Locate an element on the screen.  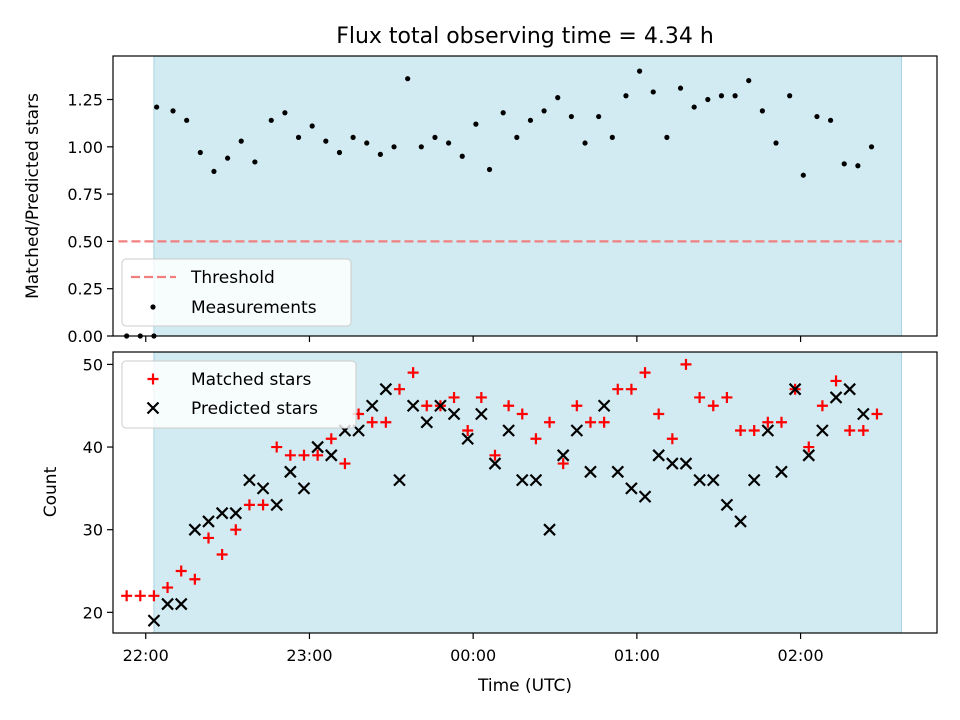
ratio-y-tick-label: 0.50 is located at coordinates (85, 241).